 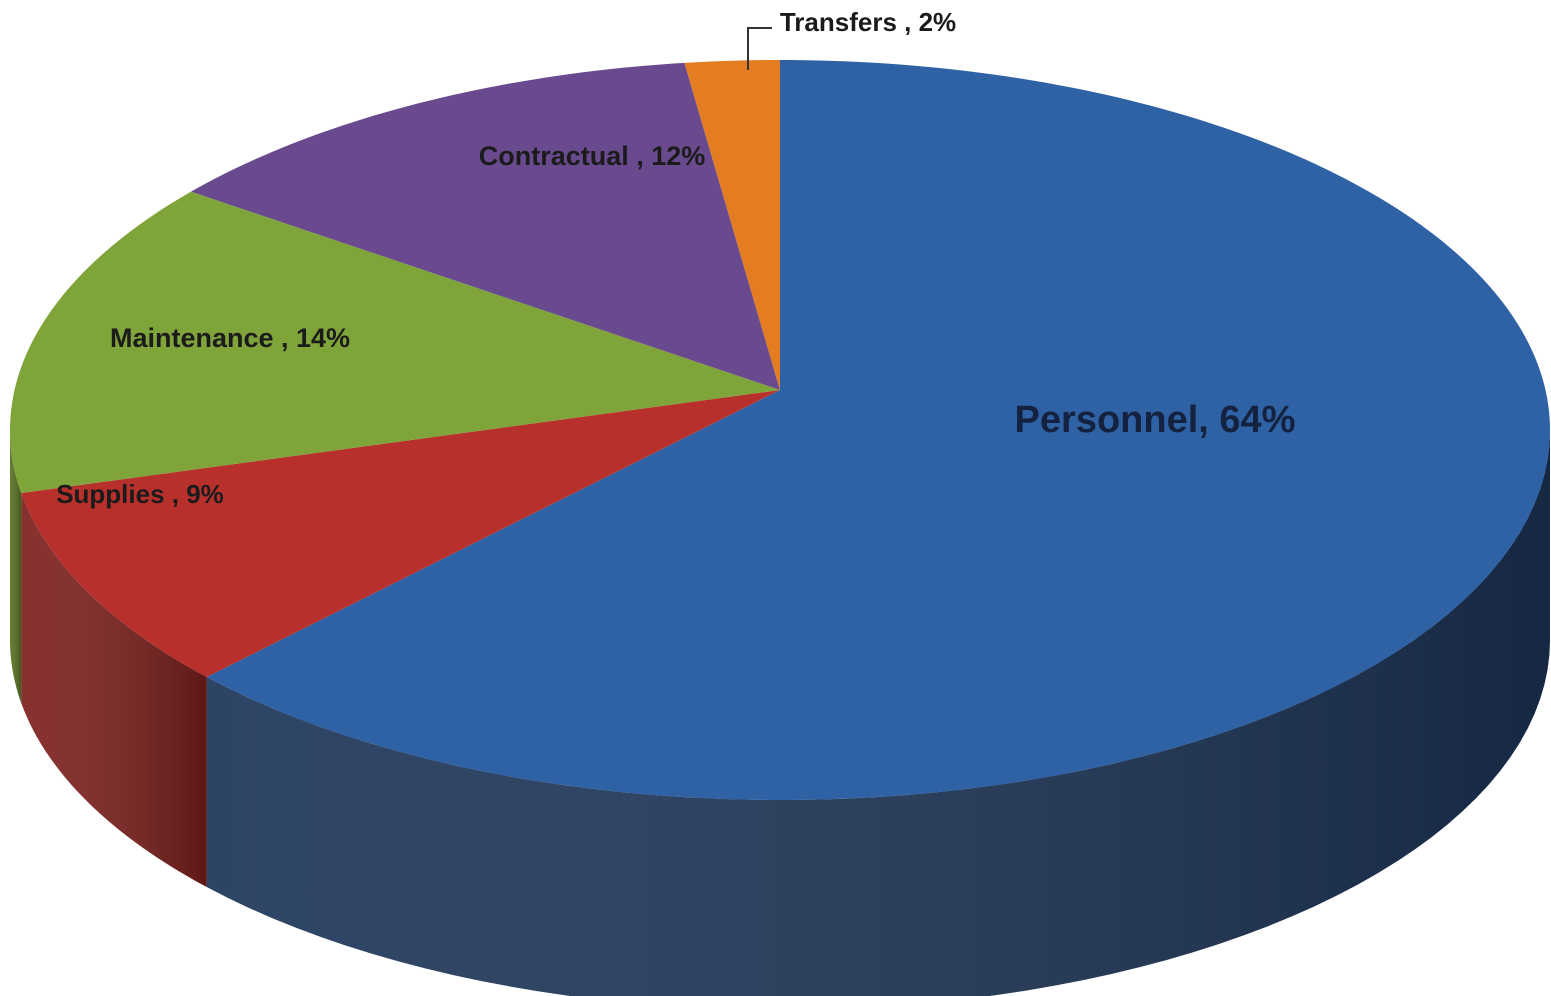 What do you see at coordinates (759, 48) in the screenshot?
I see `leader-line` at bounding box center [759, 48].